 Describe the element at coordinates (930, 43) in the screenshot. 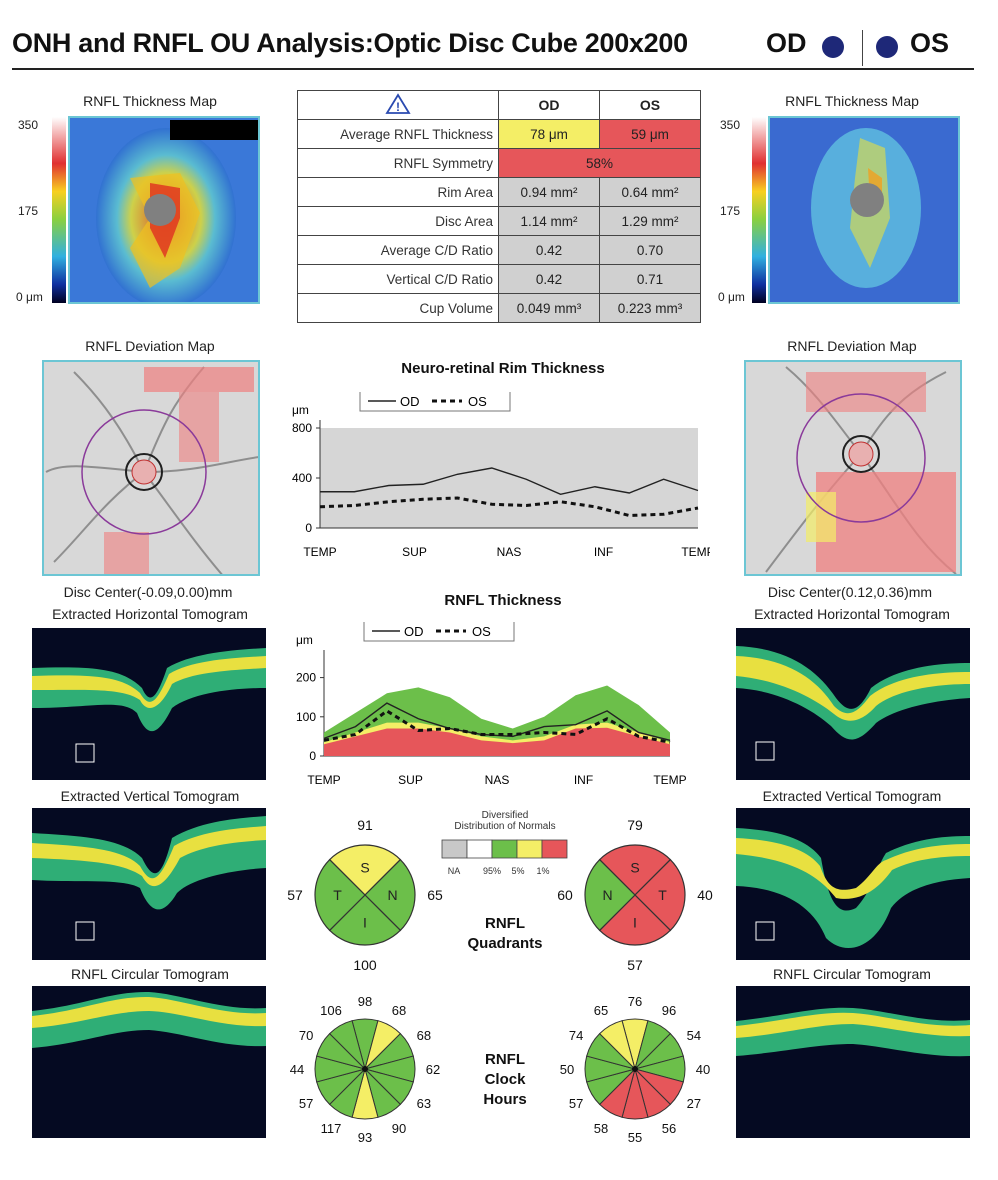

I see `os-label: OS` at that location.